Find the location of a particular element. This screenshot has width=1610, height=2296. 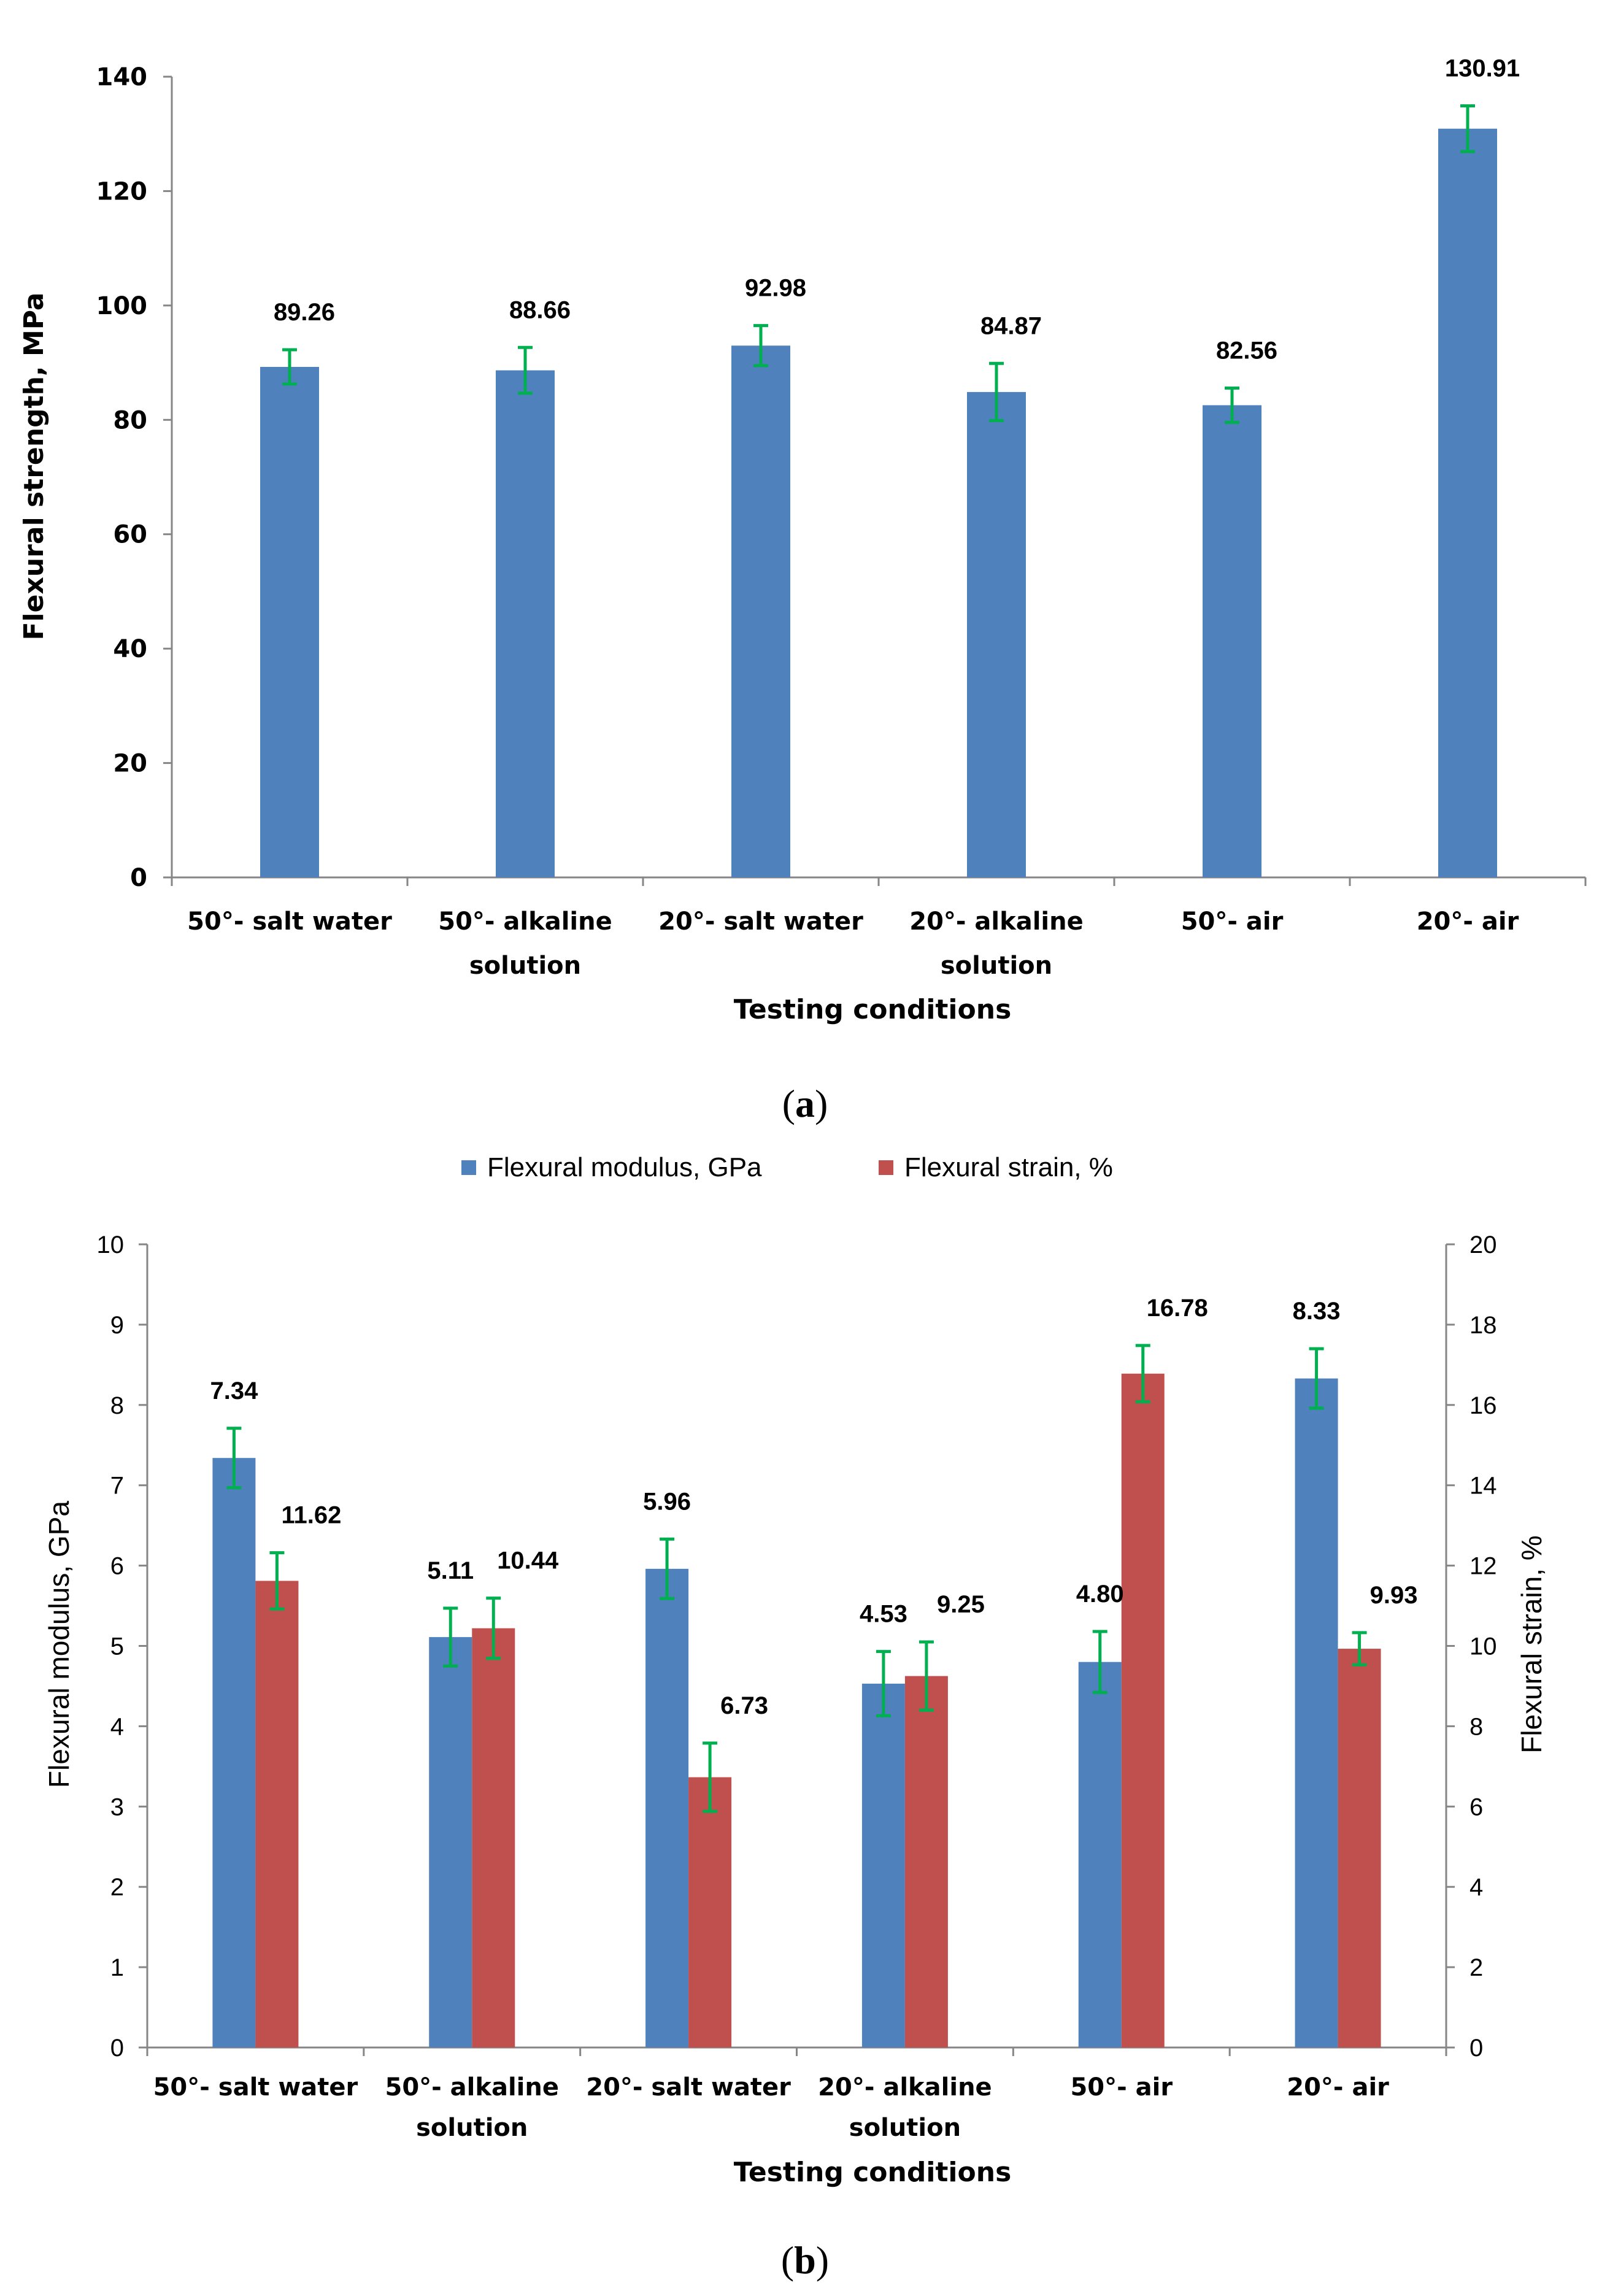

legend-swatch-strain is located at coordinates (886, 1167).